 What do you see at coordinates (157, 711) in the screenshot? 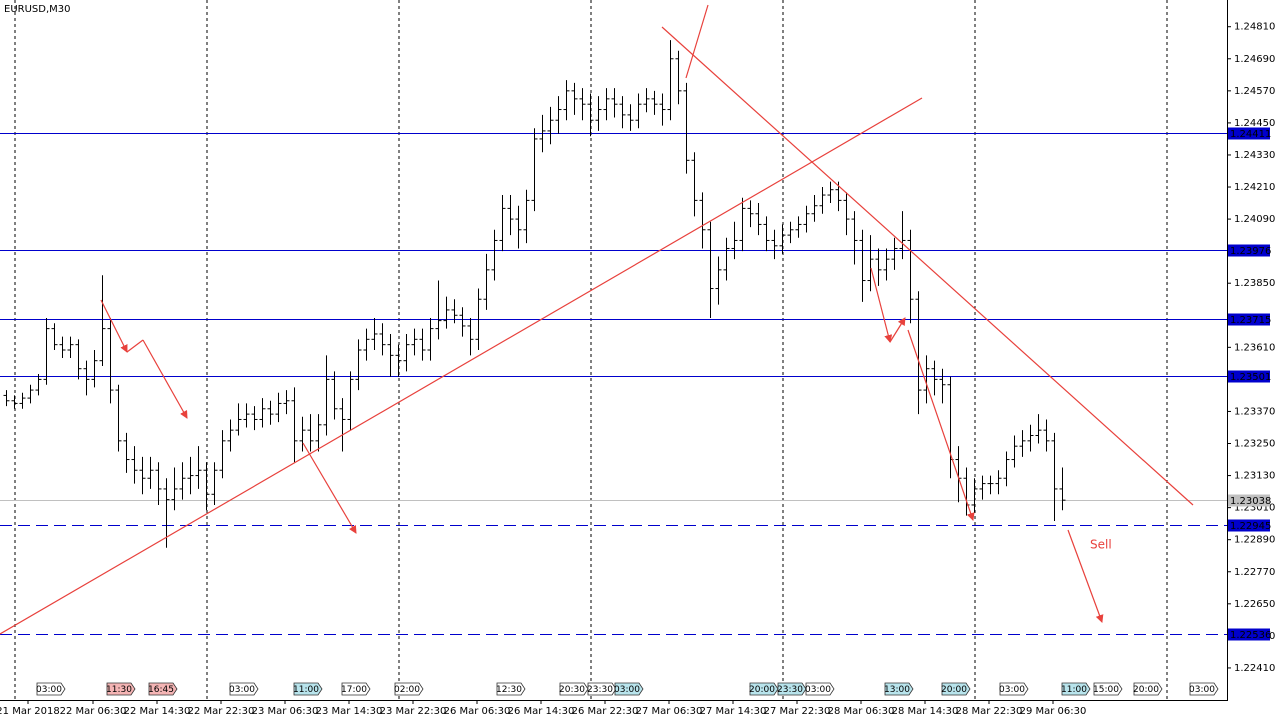
I see `x-tick-label: 22 Mar 14:30` at bounding box center [157, 711].